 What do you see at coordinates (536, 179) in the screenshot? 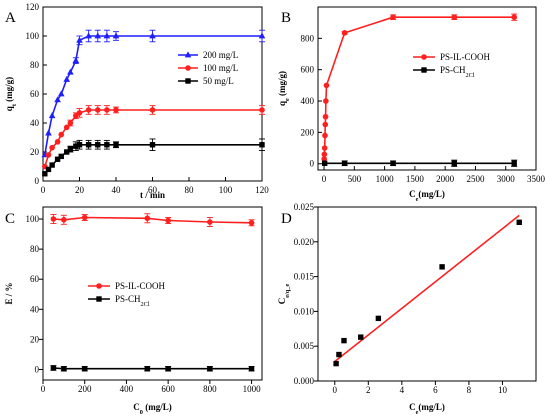
I see `x-tick-label: 3500` at bounding box center [536, 179].